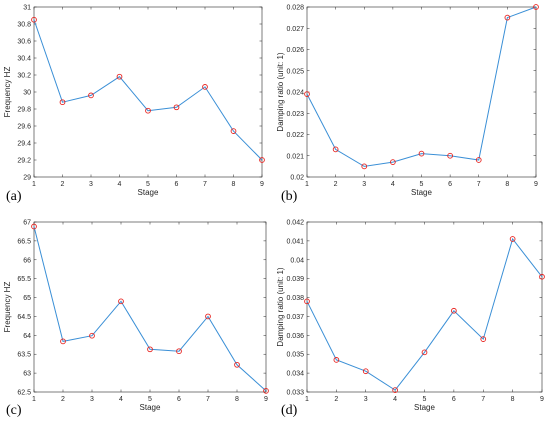  Describe the element at coordinates (27, 374) in the screenshot. I see `y-tick-label: 63` at that location.